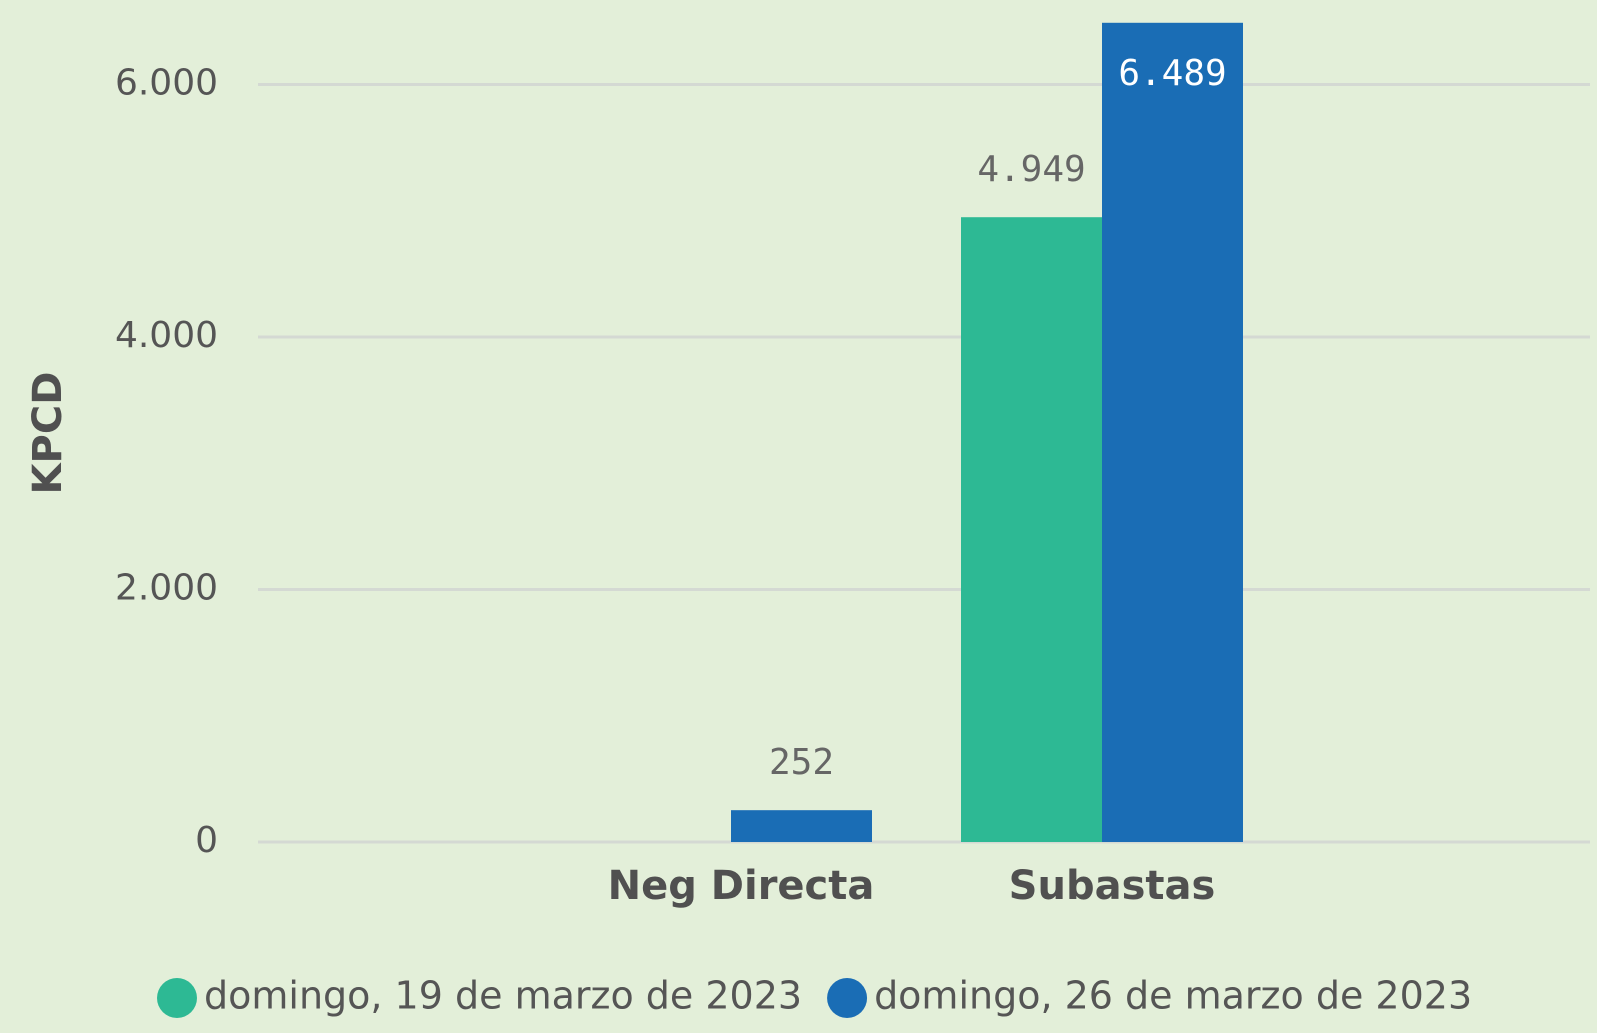 This screenshot has height=1033, width=1597. Describe the element at coordinates (1031, 169) in the screenshot. I see `data-label: 4.949` at that location.